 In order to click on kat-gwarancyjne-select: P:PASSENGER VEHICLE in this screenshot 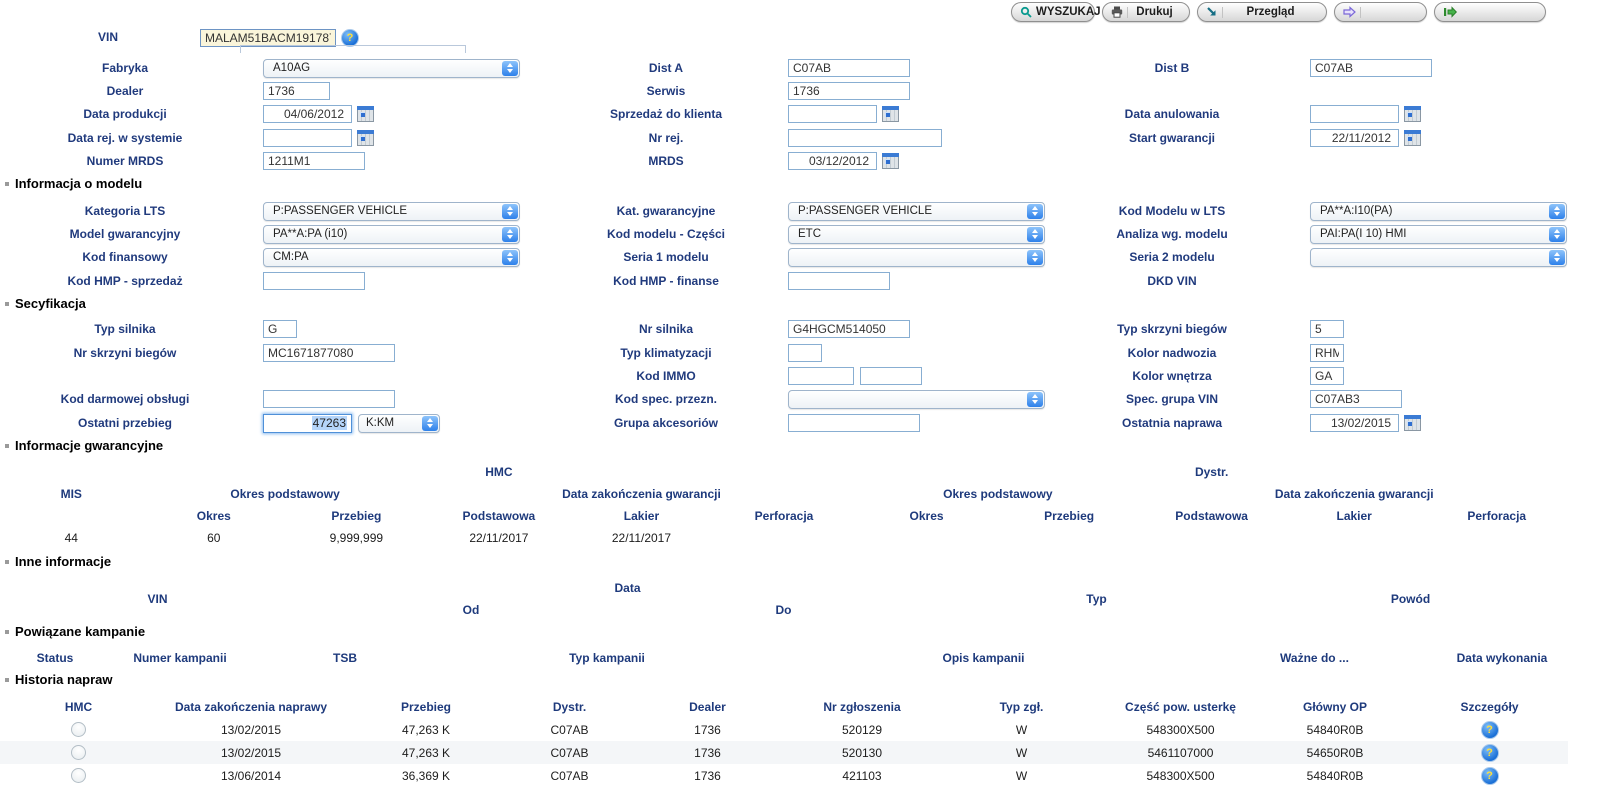, I will do `click(916, 211)`.